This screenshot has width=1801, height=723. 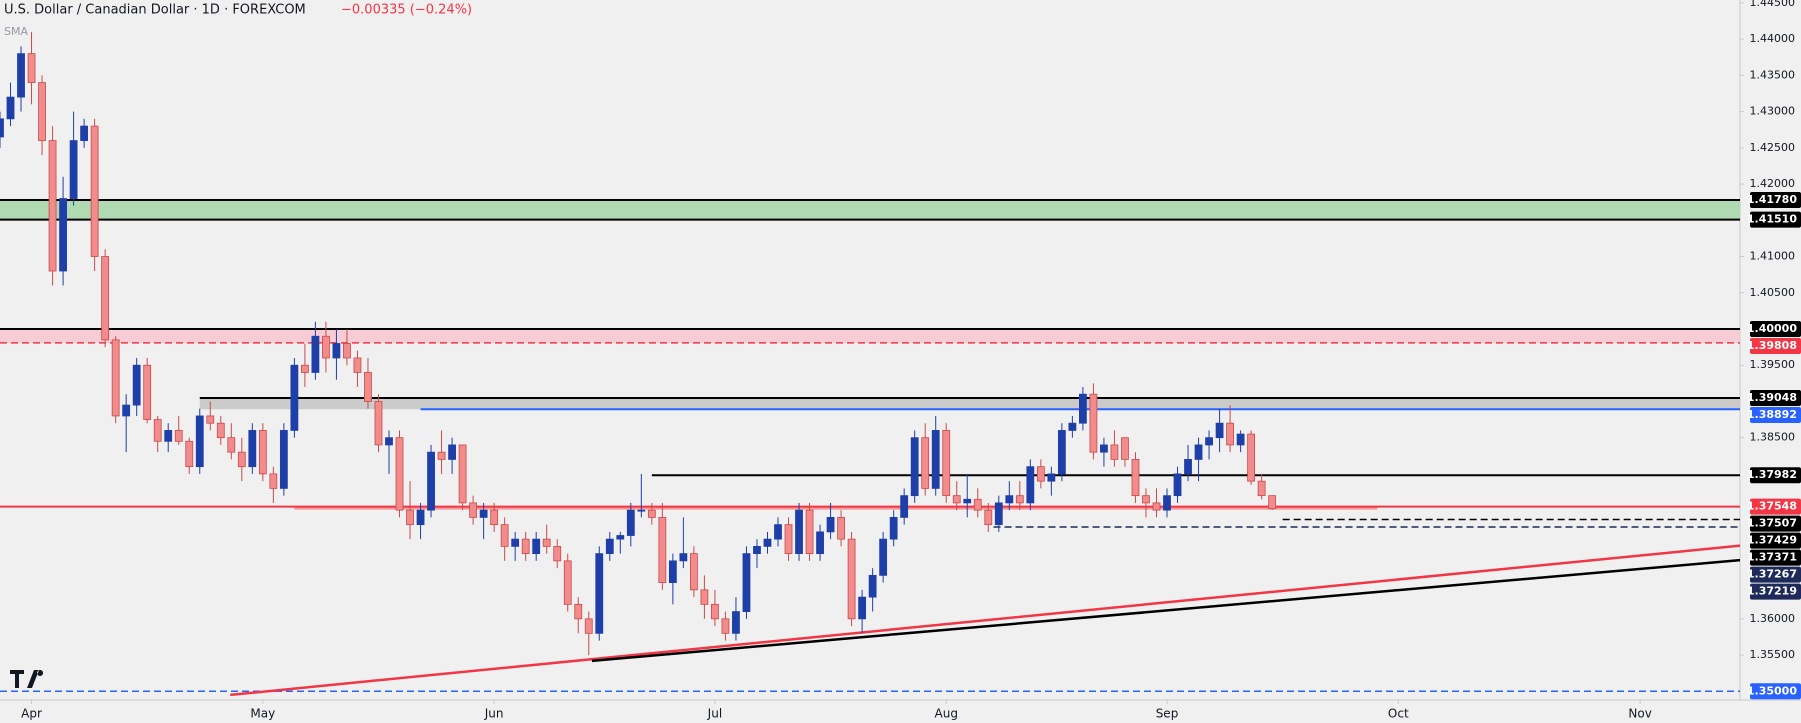 I want to click on price-label: 1.41510, so click(x=1772, y=219).